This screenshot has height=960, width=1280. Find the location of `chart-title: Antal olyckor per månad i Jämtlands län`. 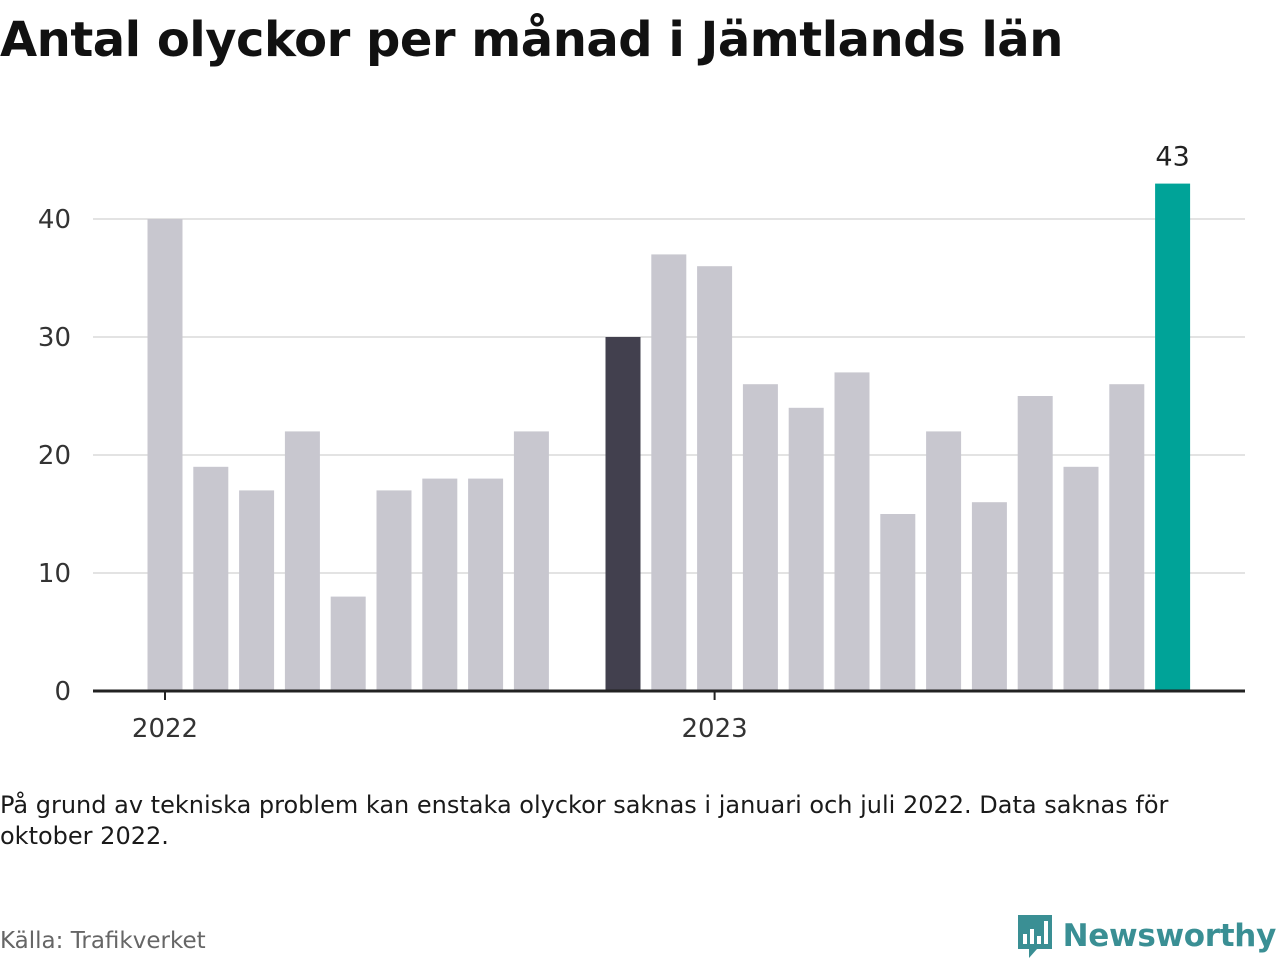

chart-title: Antal olyckor per månad i Jämtlands län is located at coordinates (531, 40).